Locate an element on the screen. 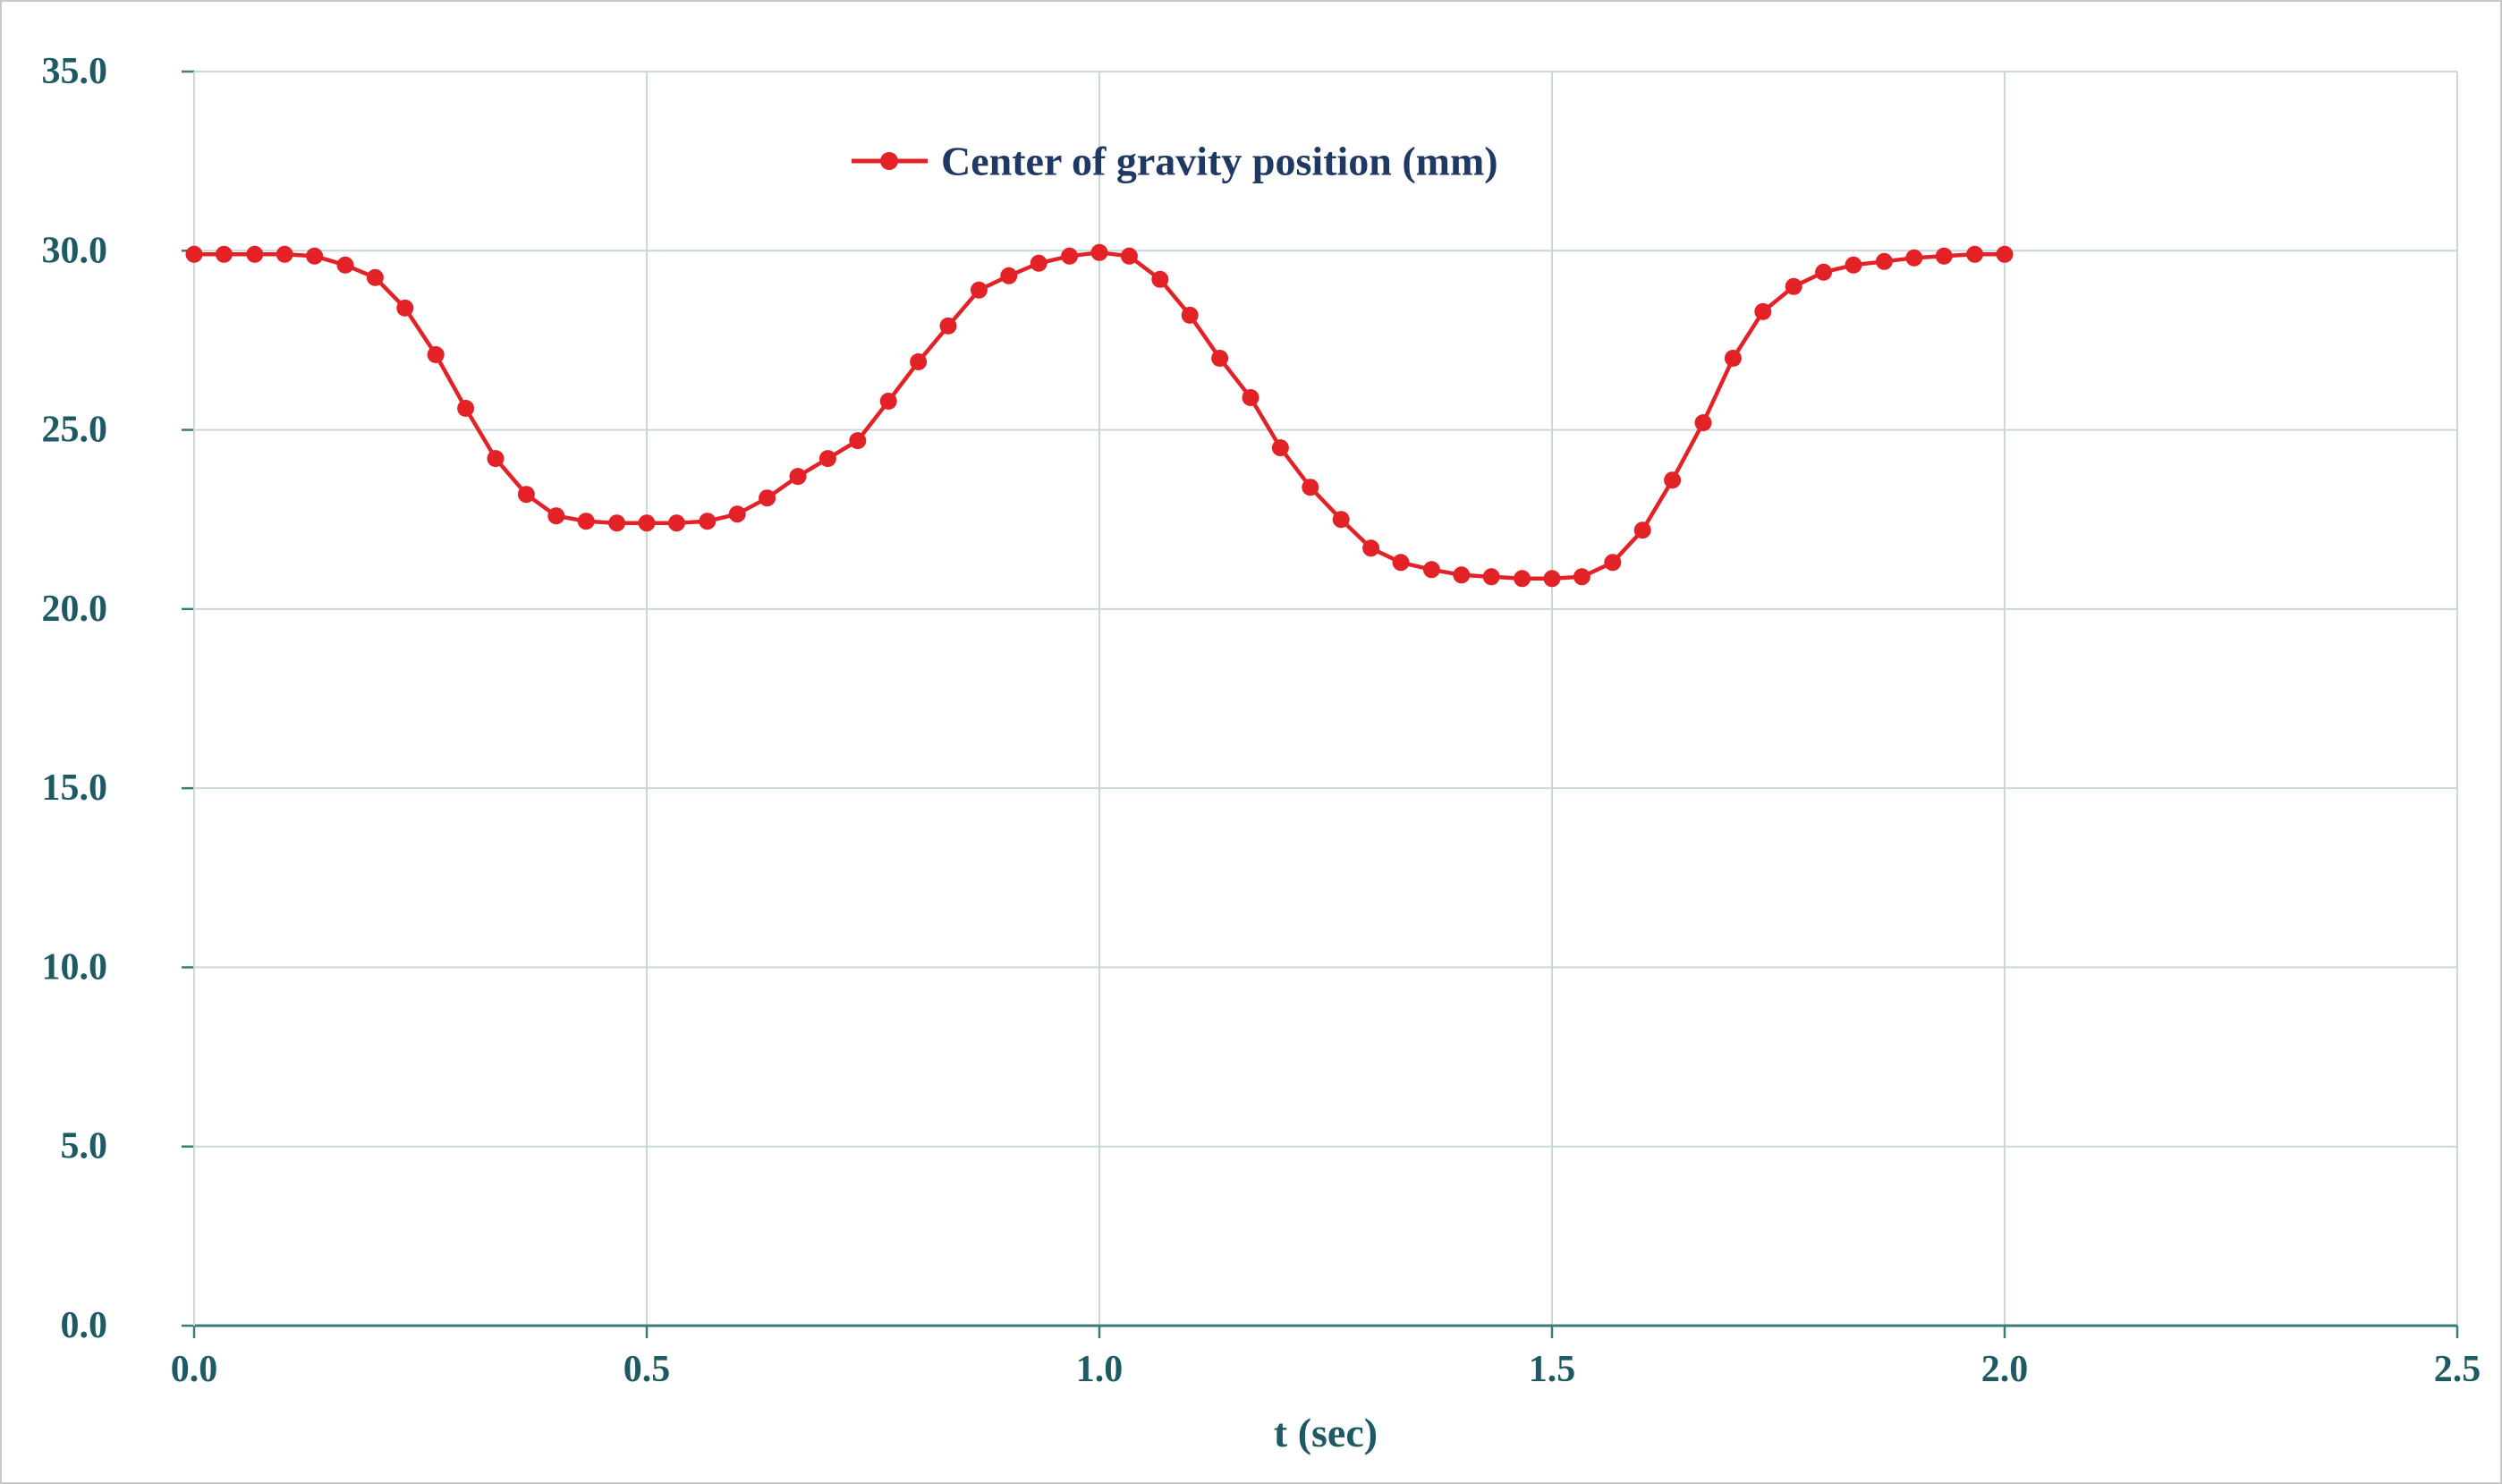  y-tick-label: 30.0 is located at coordinates (75, 250).